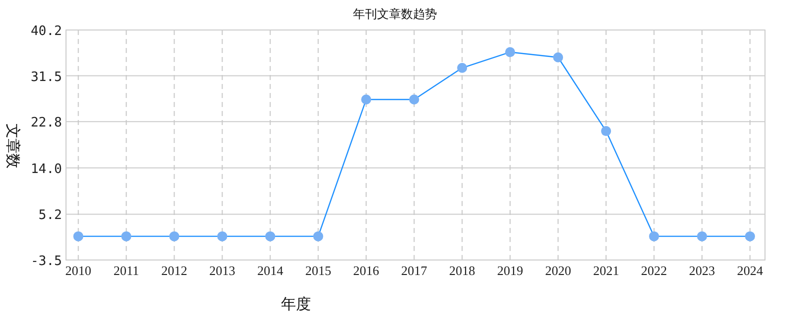 This screenshot has width=790, height=330. What do you see at coordinates (606, 270) in the screenshot?
I see `x-tick-label: 2021` at bounding box center [606, 270].